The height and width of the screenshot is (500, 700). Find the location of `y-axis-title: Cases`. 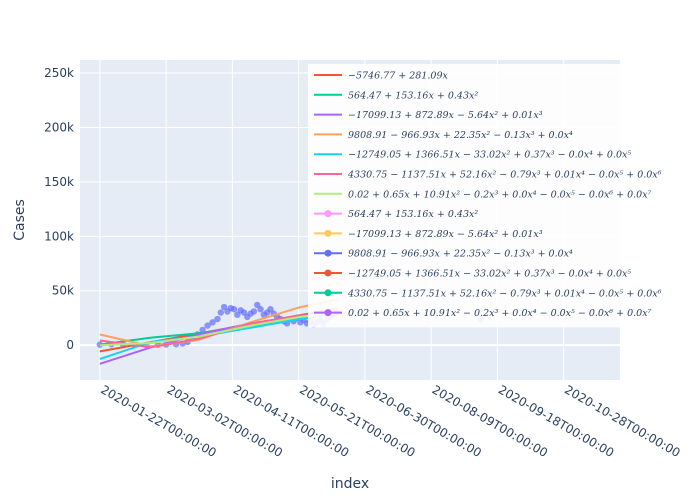

y-axis-title: Cases is located at coordinates (20, 220).